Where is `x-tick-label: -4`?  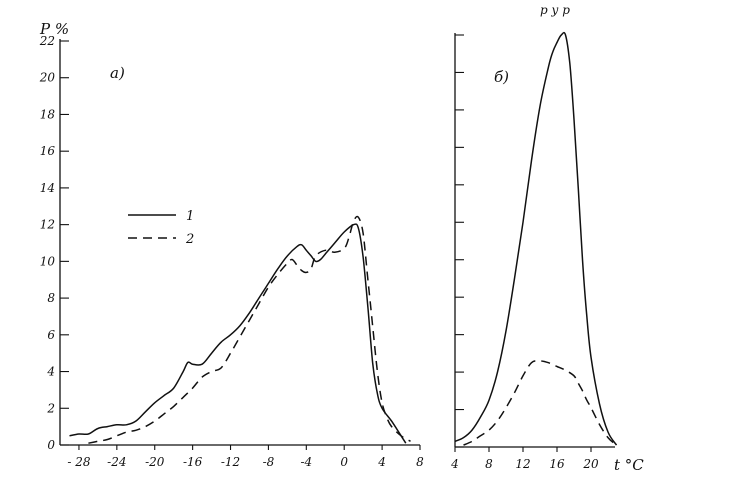 x-tick-label: -4 is located at coordinates (306, 462).